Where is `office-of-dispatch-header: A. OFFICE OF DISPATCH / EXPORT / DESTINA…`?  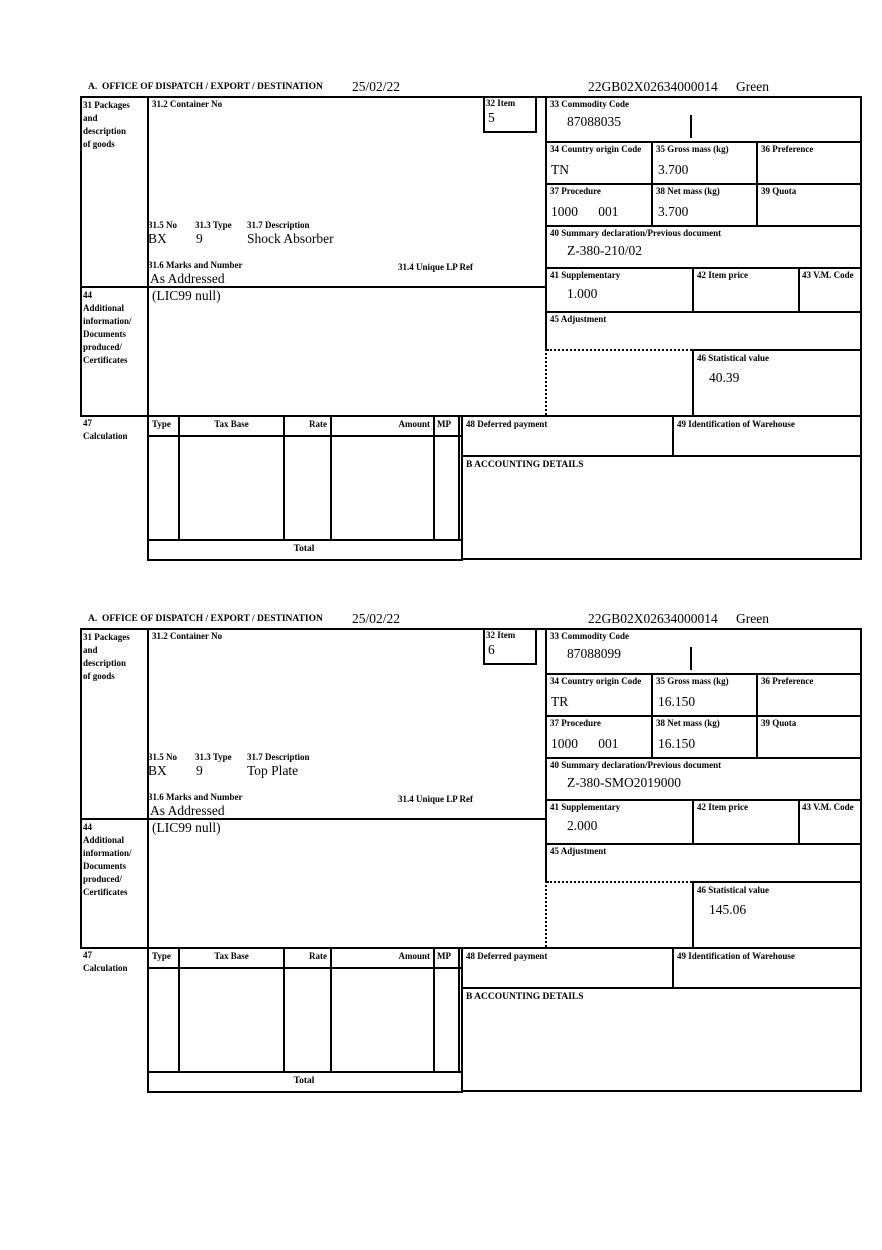 office-of-dispatch-header: A. OFFICE OF DISPATCH / EXPORT / DESTINA… is located at coordinates (205, 87).